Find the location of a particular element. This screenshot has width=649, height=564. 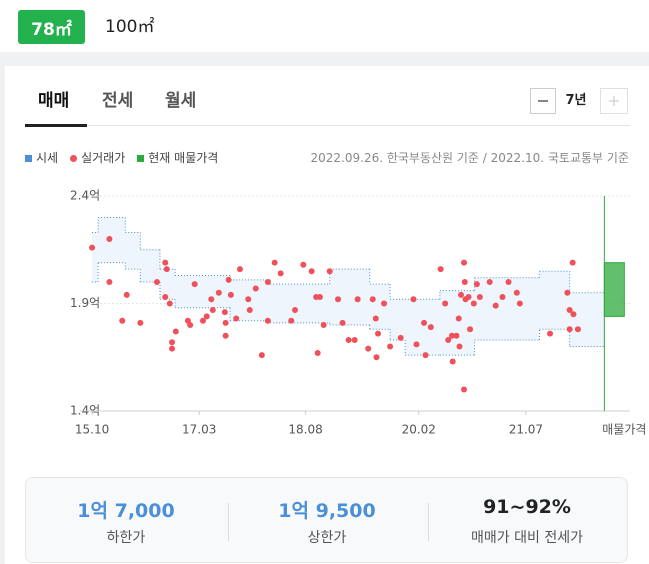

area-tab: 100㎡ is located at coordinates (130, 27).